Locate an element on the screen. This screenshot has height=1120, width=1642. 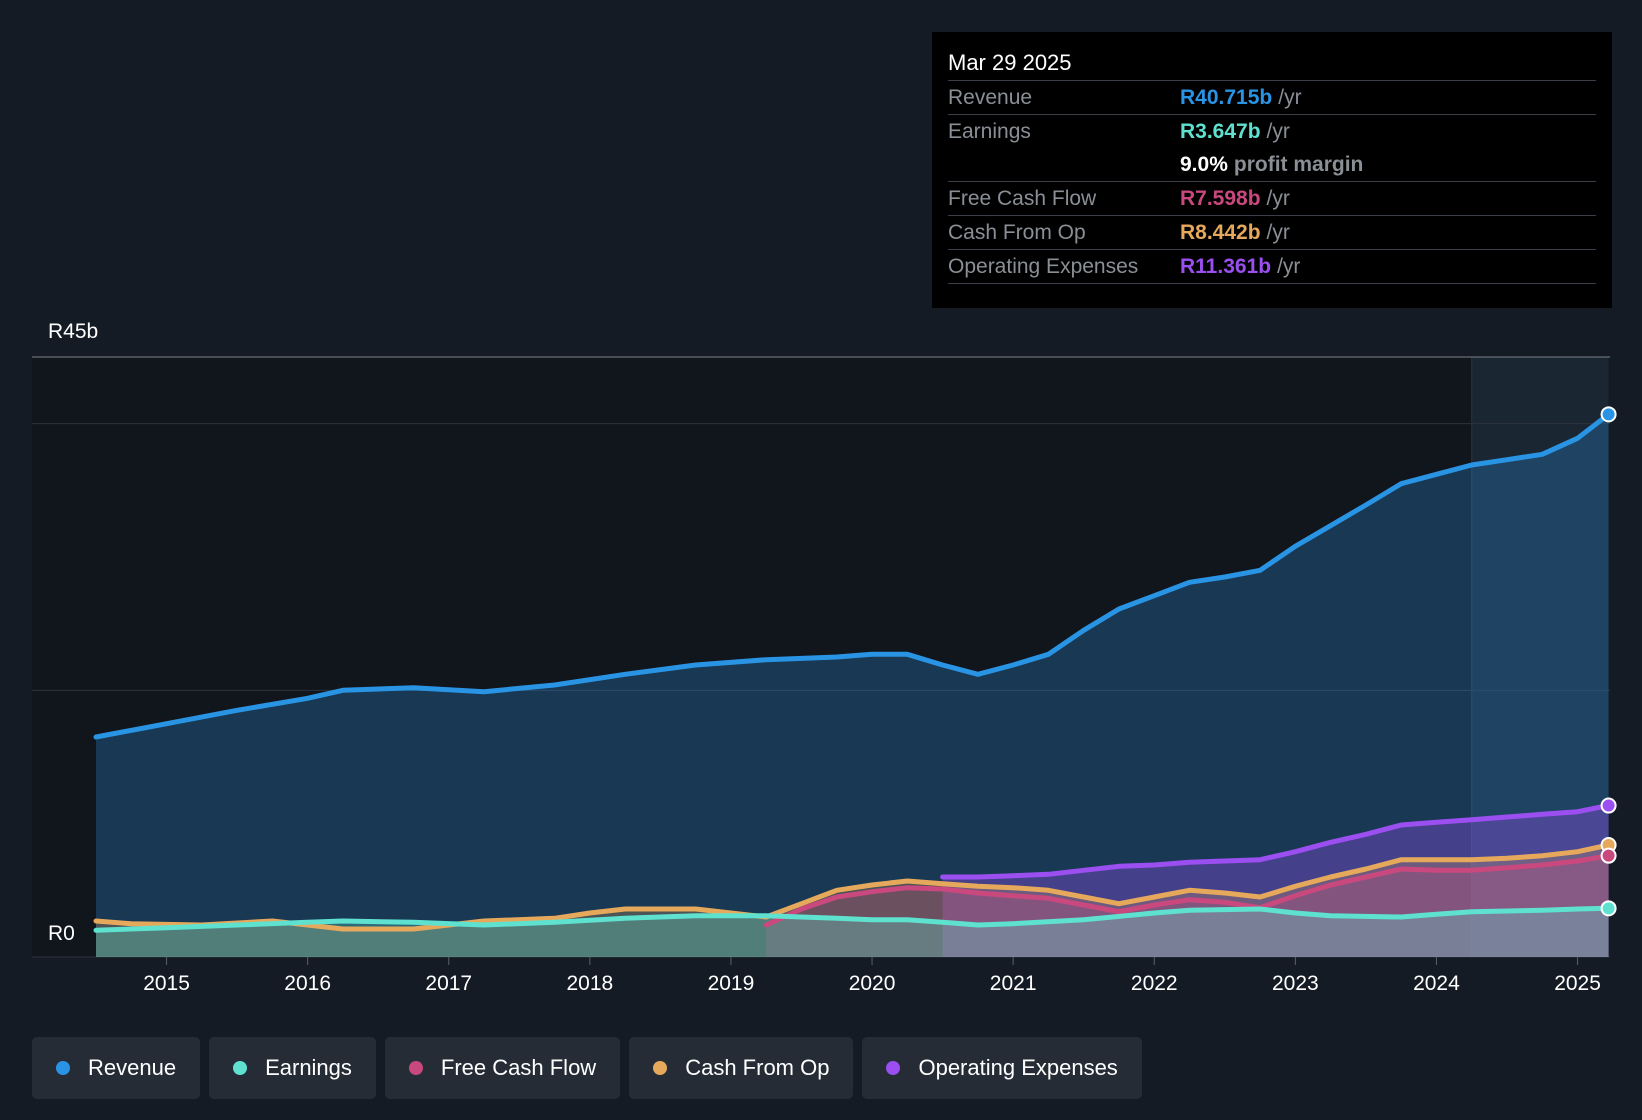
x-tick-label: 2025 is located at coordinates (1577, 983).